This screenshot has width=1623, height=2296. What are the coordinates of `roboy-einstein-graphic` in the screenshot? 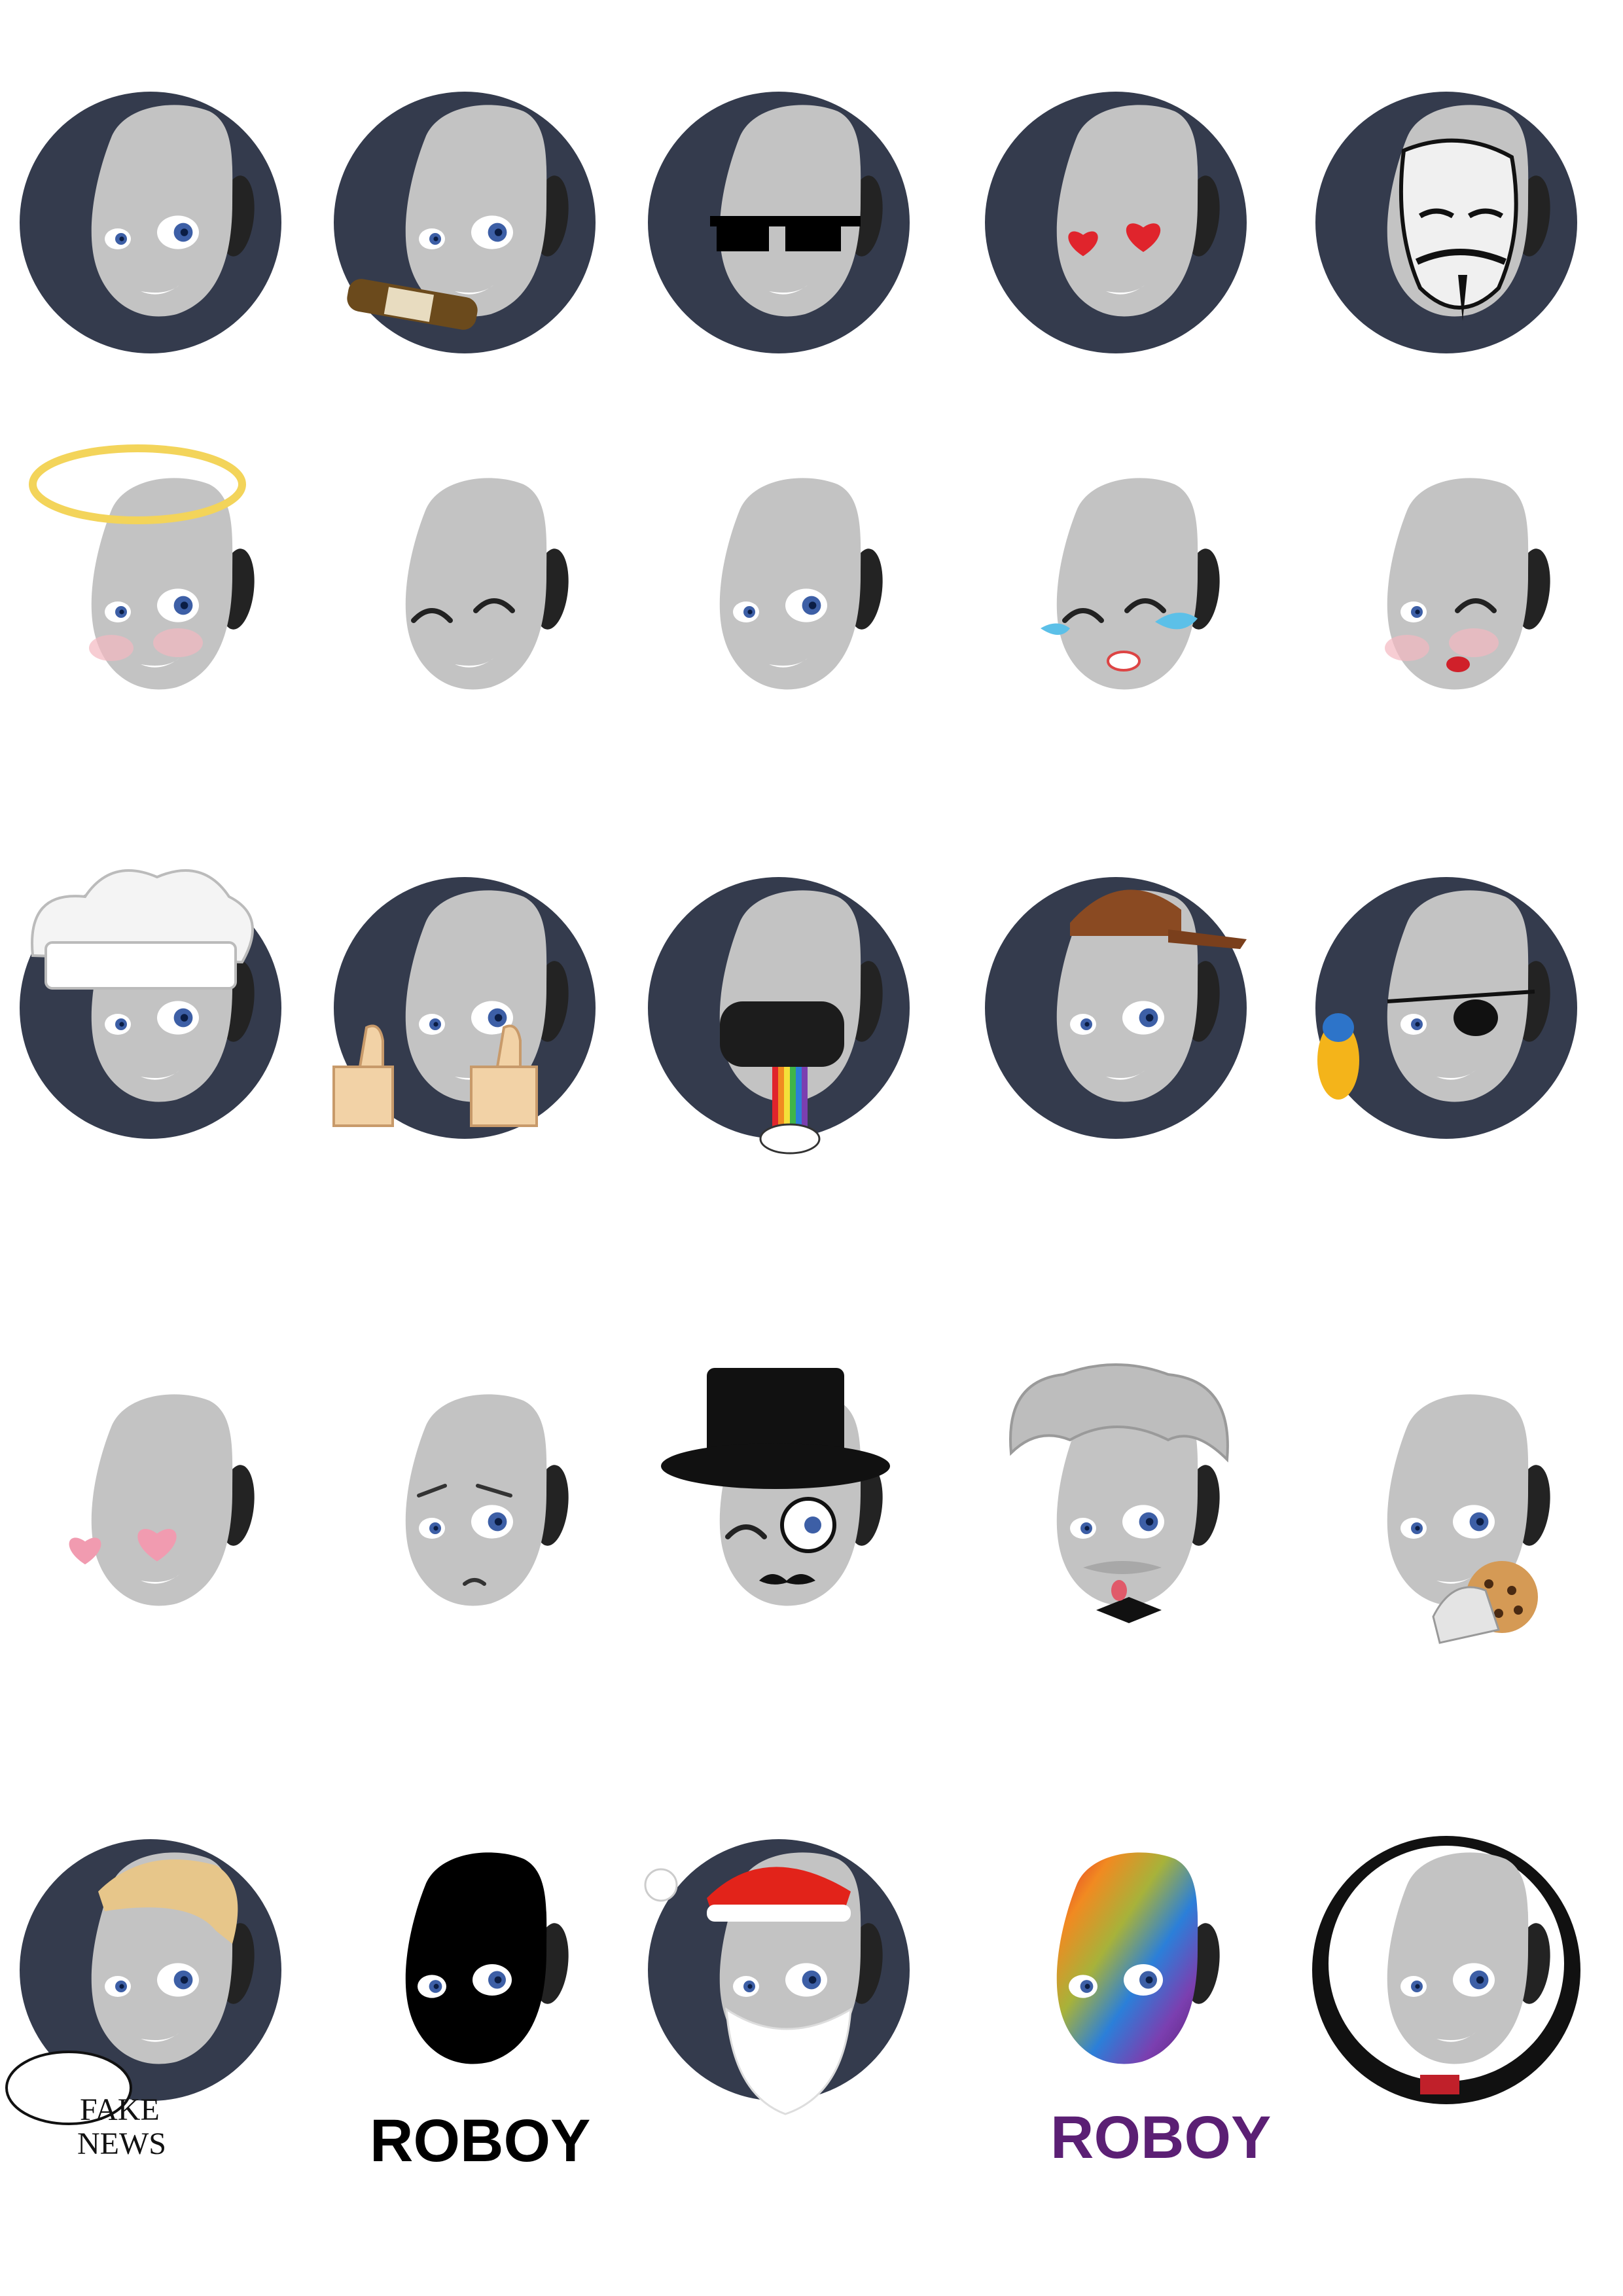 It's located at (1119, 1493).